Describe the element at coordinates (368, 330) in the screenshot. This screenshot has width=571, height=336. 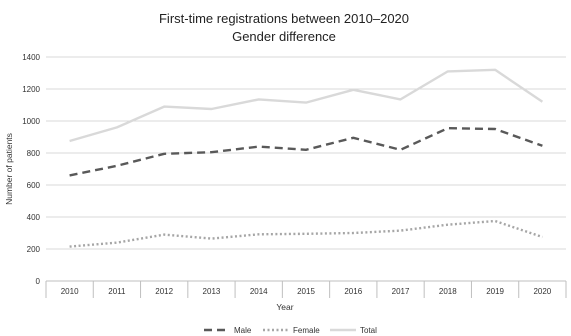
I see `legend-label-total: Total` at that location.